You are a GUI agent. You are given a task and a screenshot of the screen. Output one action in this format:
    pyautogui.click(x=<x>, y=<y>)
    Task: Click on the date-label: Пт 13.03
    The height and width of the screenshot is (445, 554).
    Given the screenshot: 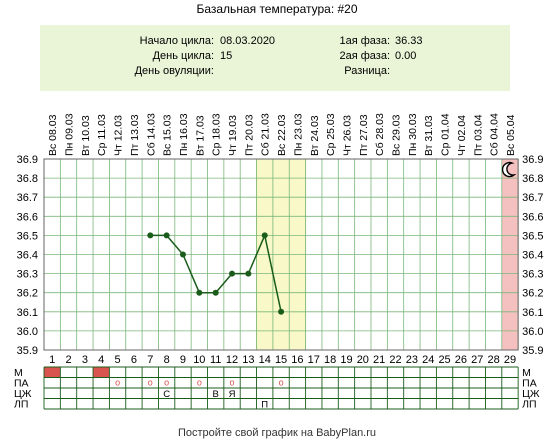 What is the action you would take?
    pyautogui.click(x=135, y=135)
    